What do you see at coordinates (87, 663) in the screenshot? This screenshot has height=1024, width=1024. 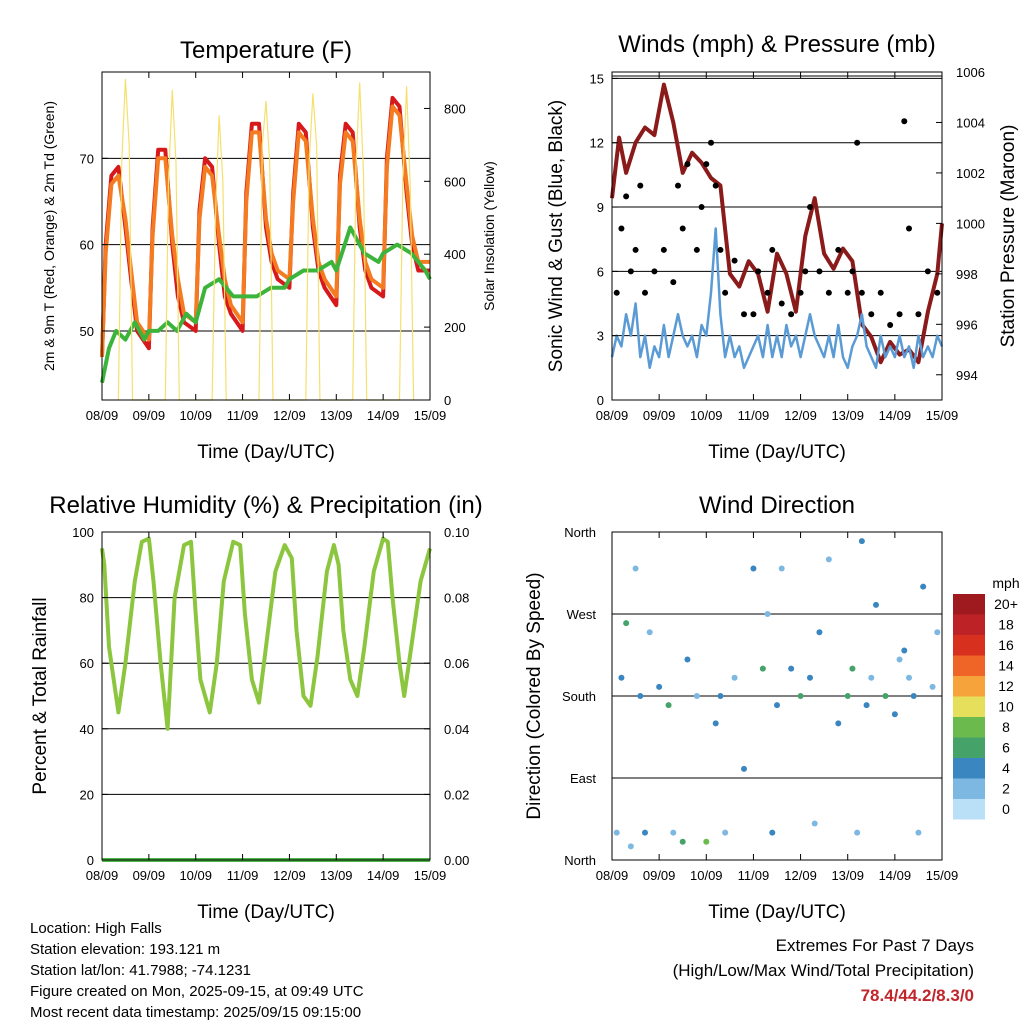 I see `y-tick-label: 60` at bounding box center [87, 663].